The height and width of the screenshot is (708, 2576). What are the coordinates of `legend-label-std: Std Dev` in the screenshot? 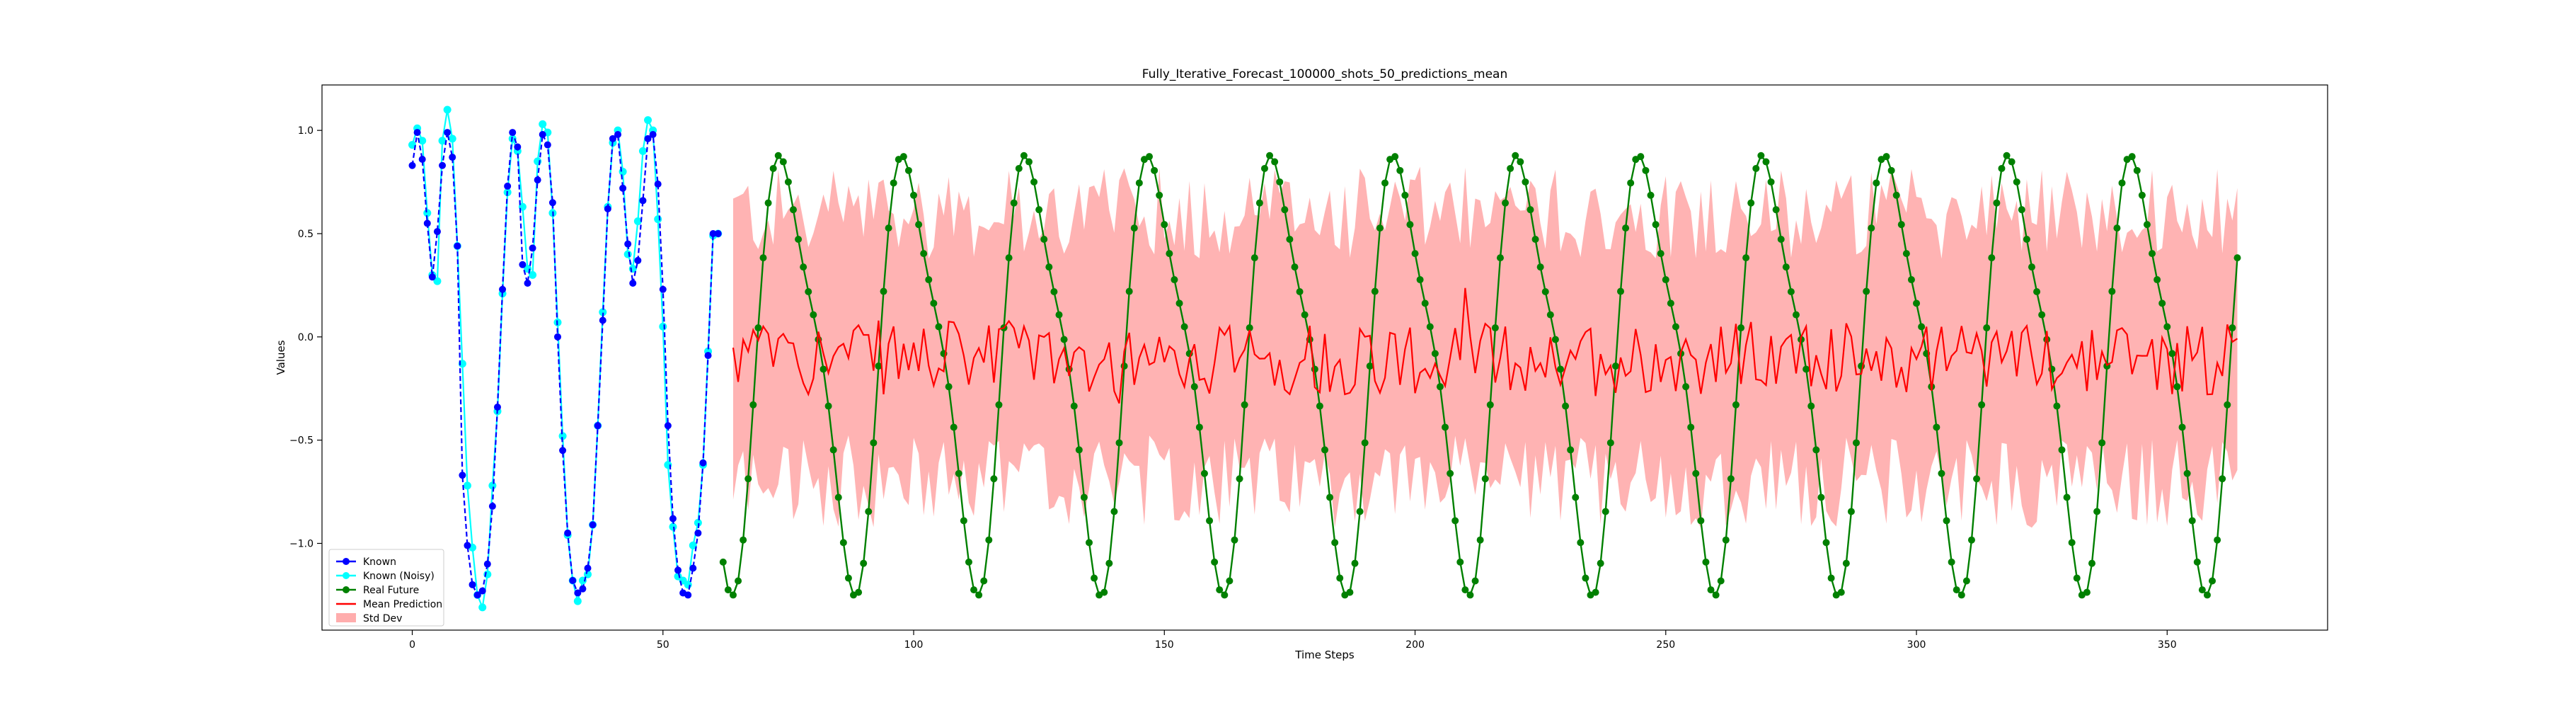 It's located at (383, 618).